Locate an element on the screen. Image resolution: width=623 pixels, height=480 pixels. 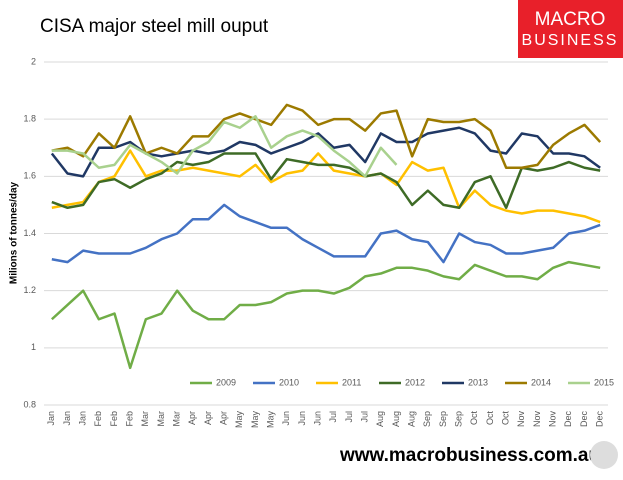
legend-label: 2014 is located at coordinates (541, 382).